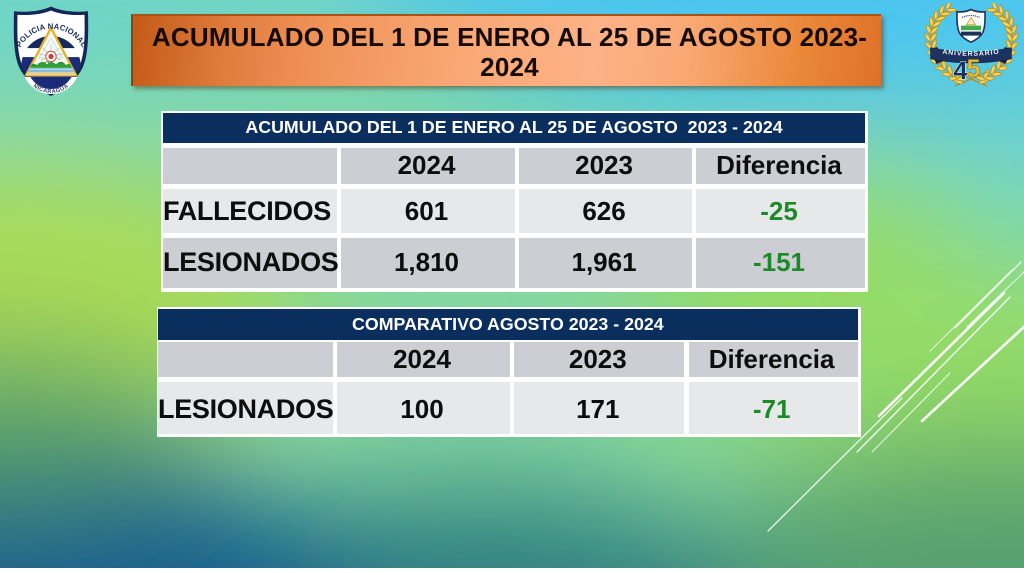 Image resolution: width=1024 pixels, height=573 pixels. What do you see at coordinates (961, 71) in the screenshot?
I see `svg-text: 4` at bounding box center [961, 71].